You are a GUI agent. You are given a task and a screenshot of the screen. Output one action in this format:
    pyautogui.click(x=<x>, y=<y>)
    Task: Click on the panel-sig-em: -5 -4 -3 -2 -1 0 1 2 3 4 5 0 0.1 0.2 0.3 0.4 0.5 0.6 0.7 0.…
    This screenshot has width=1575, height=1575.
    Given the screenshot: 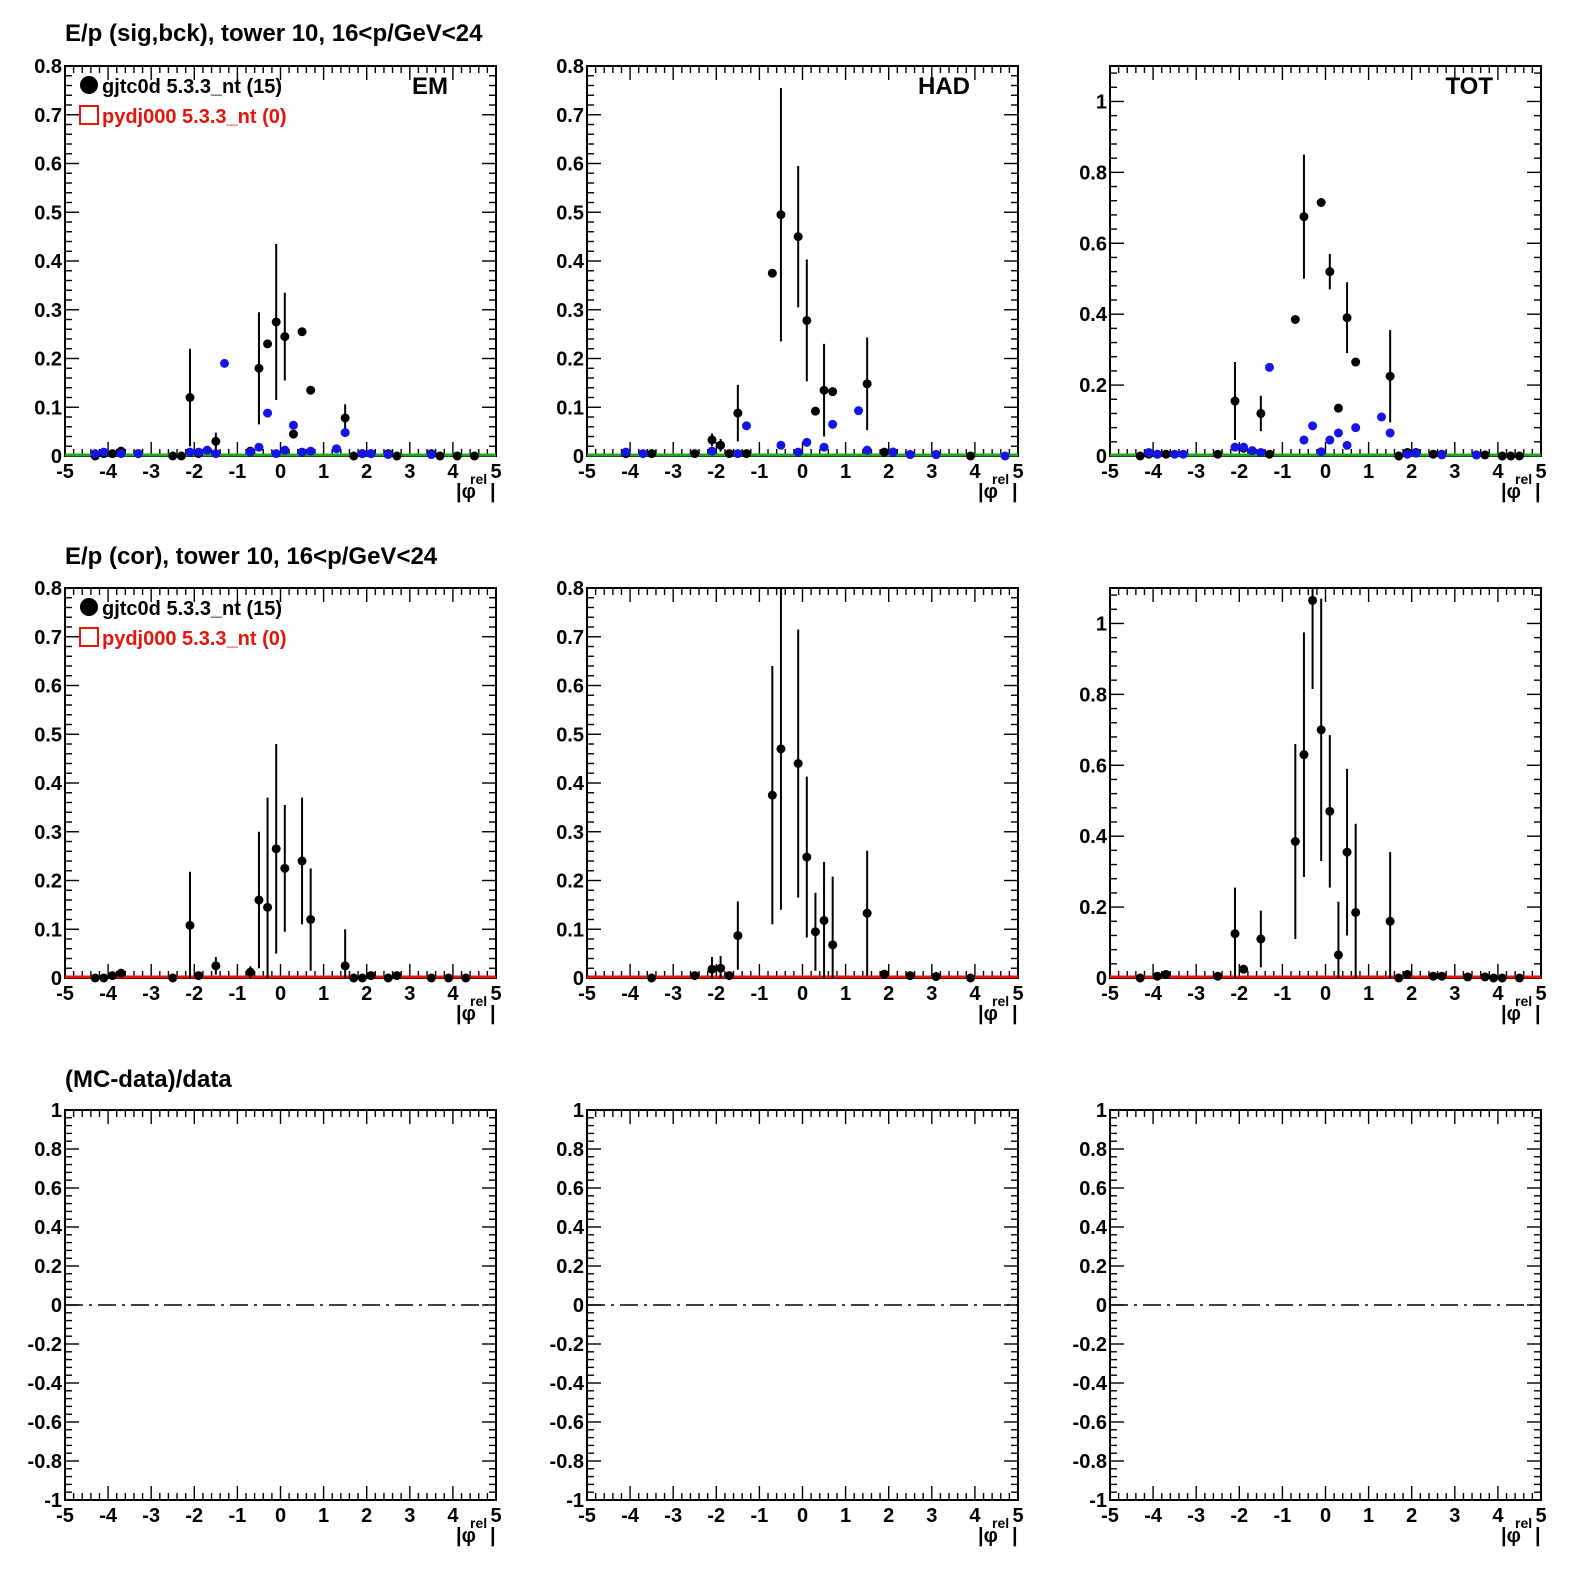 What is the action you would take?
    pyautogui.click(x=267, y=279)
    